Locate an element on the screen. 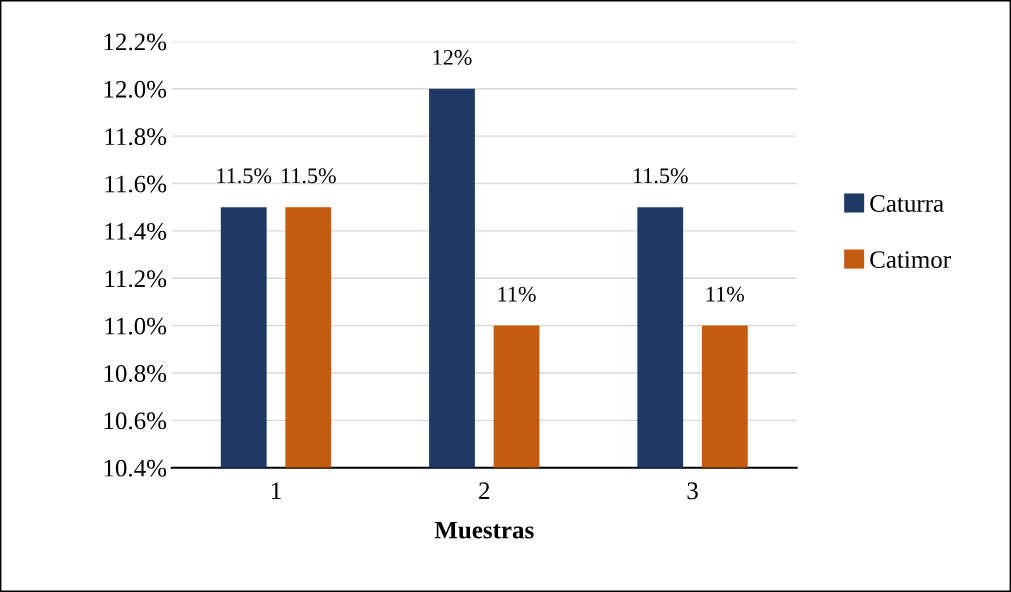 The width and height of the screenshot is (1011, 592). y-tick-label: 10.8% is located at coordinates (135, 373).